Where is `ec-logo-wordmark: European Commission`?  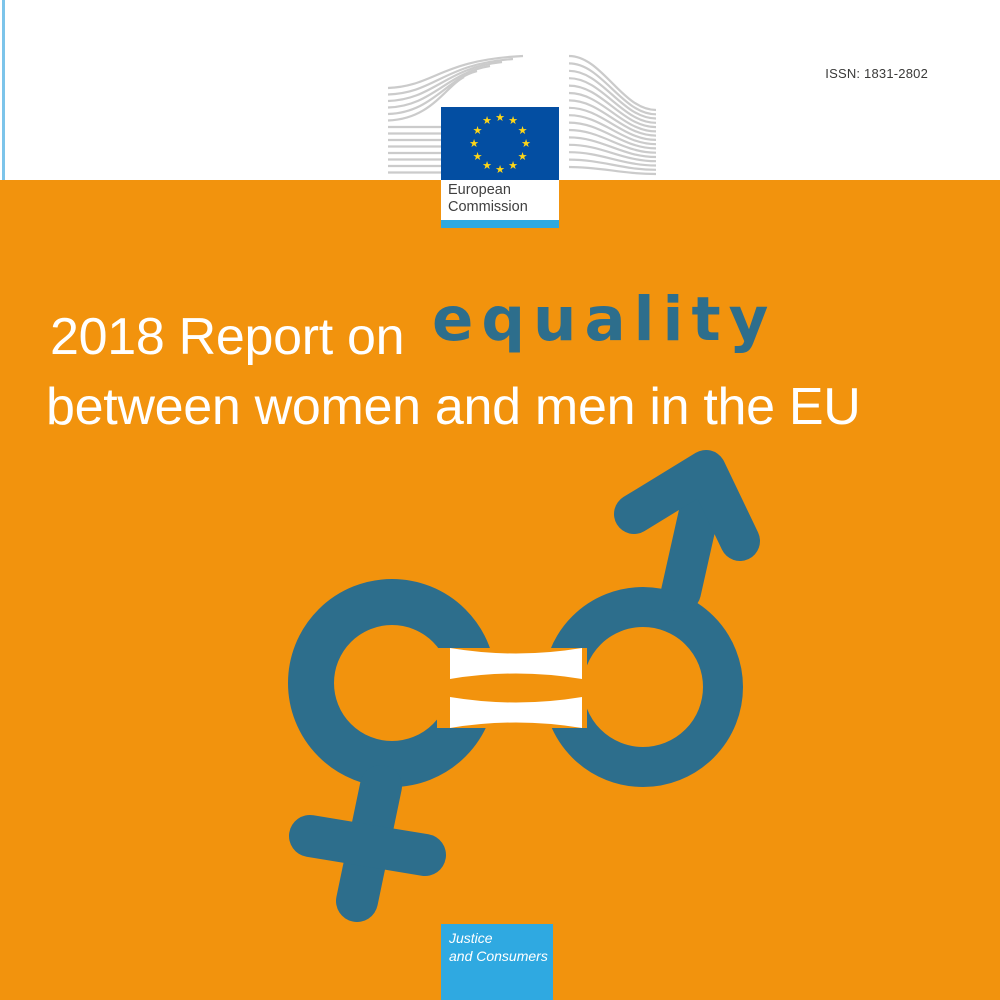 ec-logo-wordmark: European Commission is located at coordinates (500, 200).